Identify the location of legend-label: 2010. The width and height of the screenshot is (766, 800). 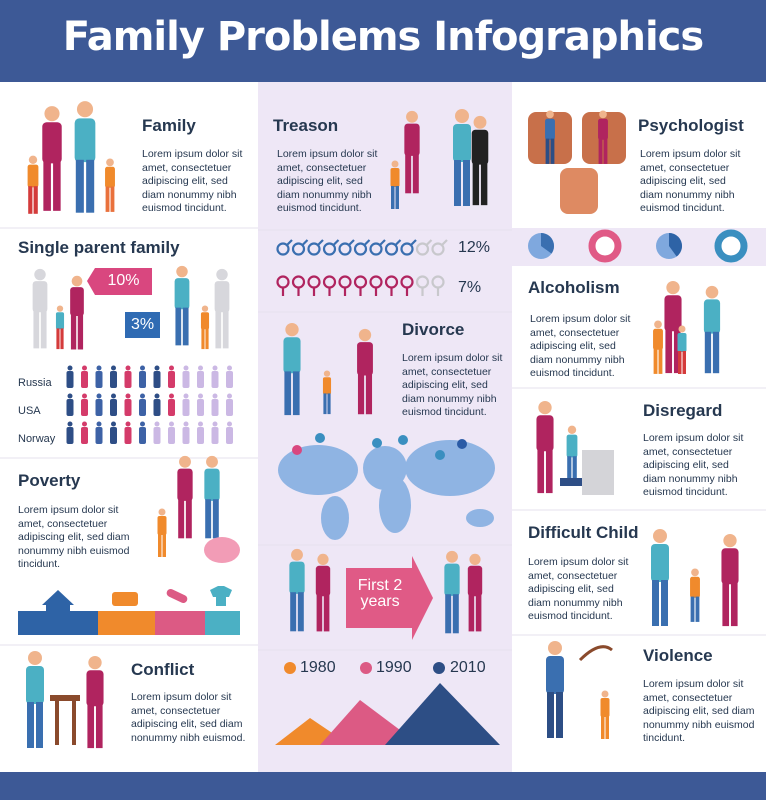
(468, 667).